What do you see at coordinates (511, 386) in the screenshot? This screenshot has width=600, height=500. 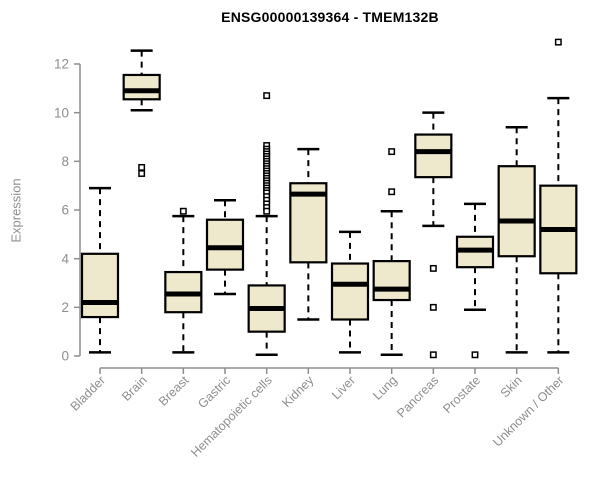 I see `x-category-label-skin: Skin` at bounding box center [511, 386].